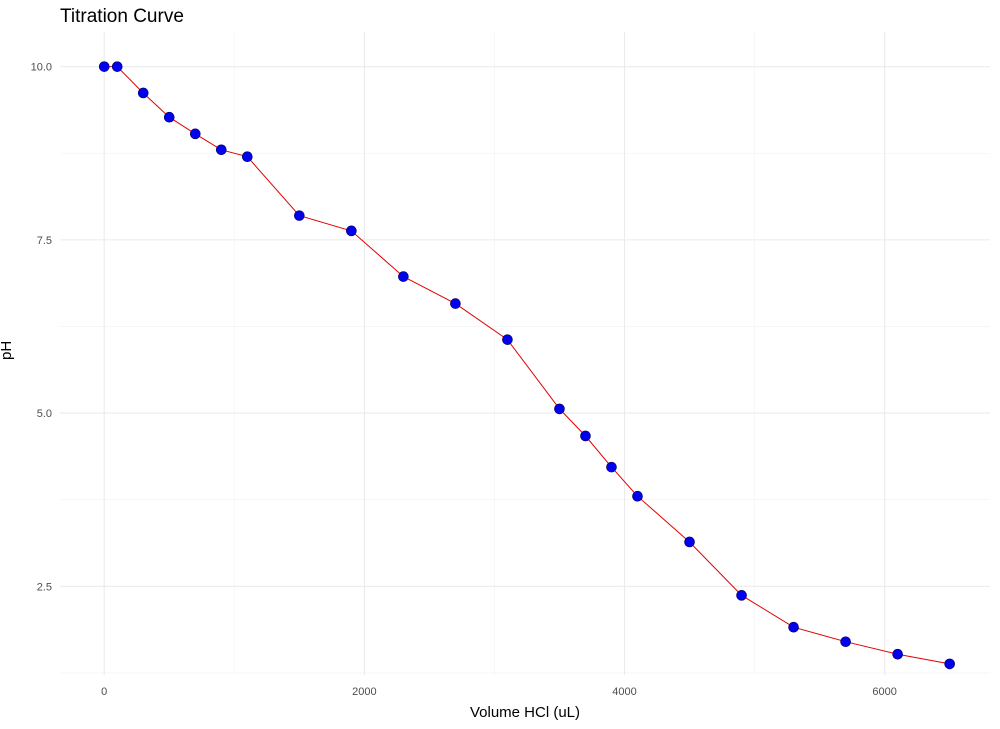  Describe the element at coordinates (104, 692) in the screenshot. I see `x-tick-label: 0` at that location.